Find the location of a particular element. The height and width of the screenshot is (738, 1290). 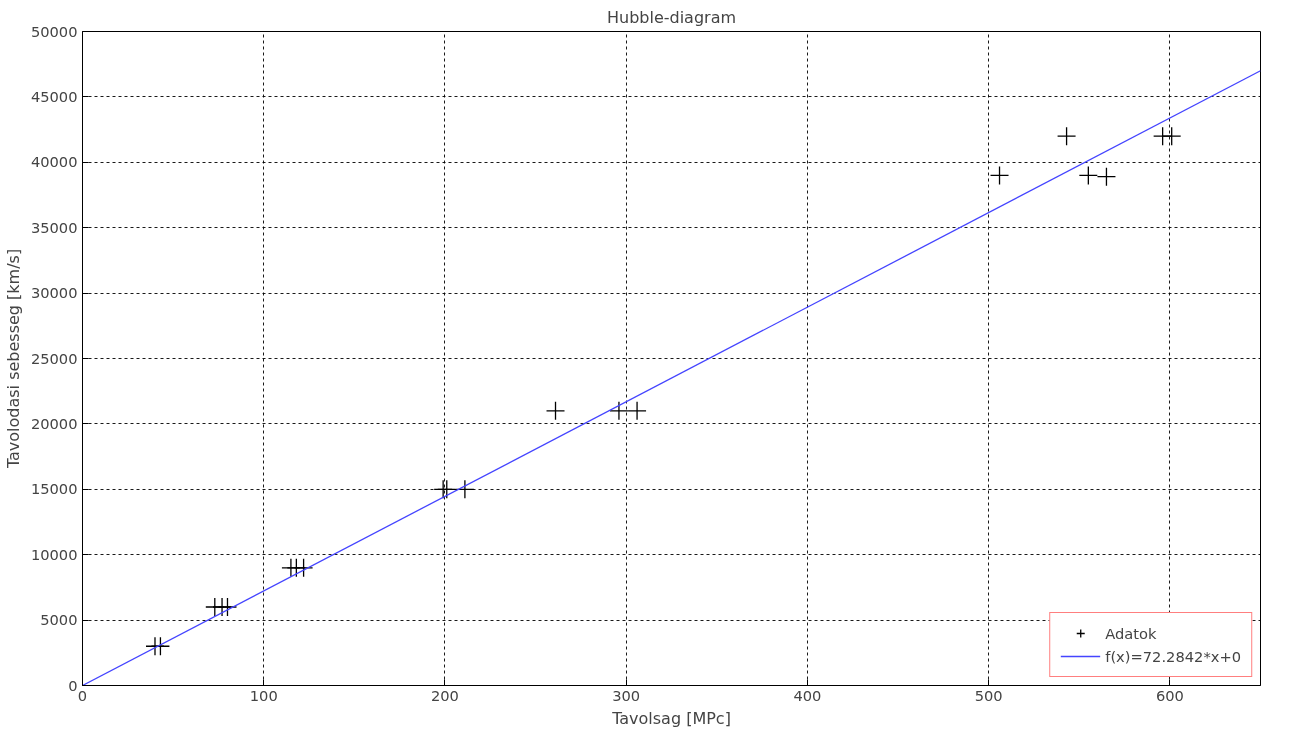

x-tick-label: 100 is located at coordinates (263, 695).